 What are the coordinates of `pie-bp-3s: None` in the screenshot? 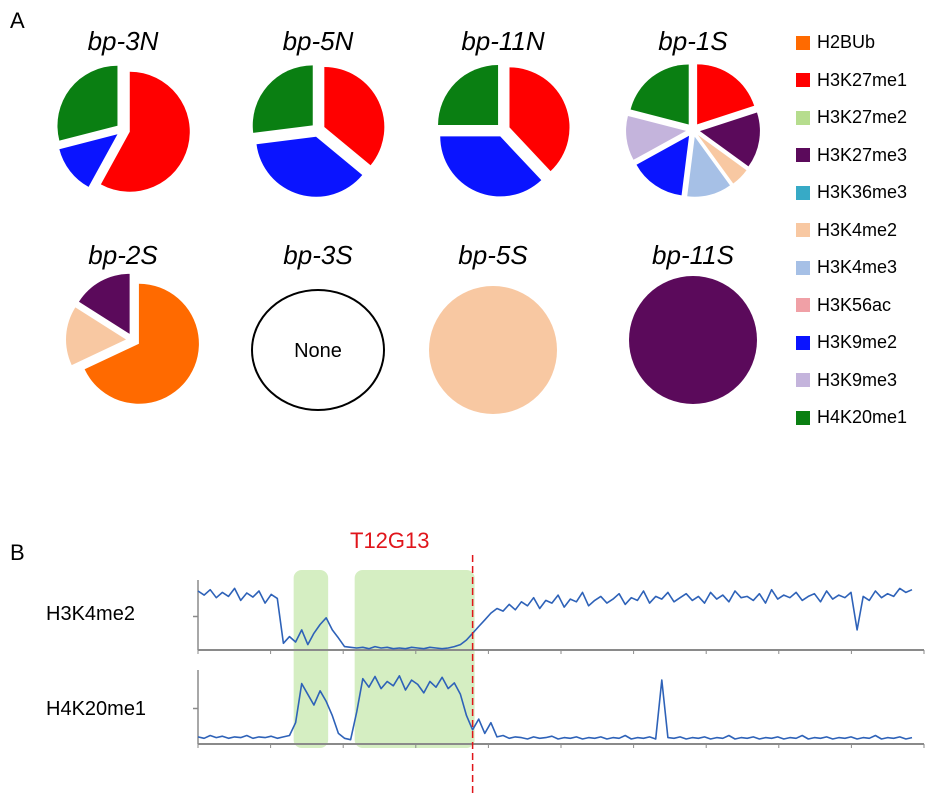 It's located at (318, 350).